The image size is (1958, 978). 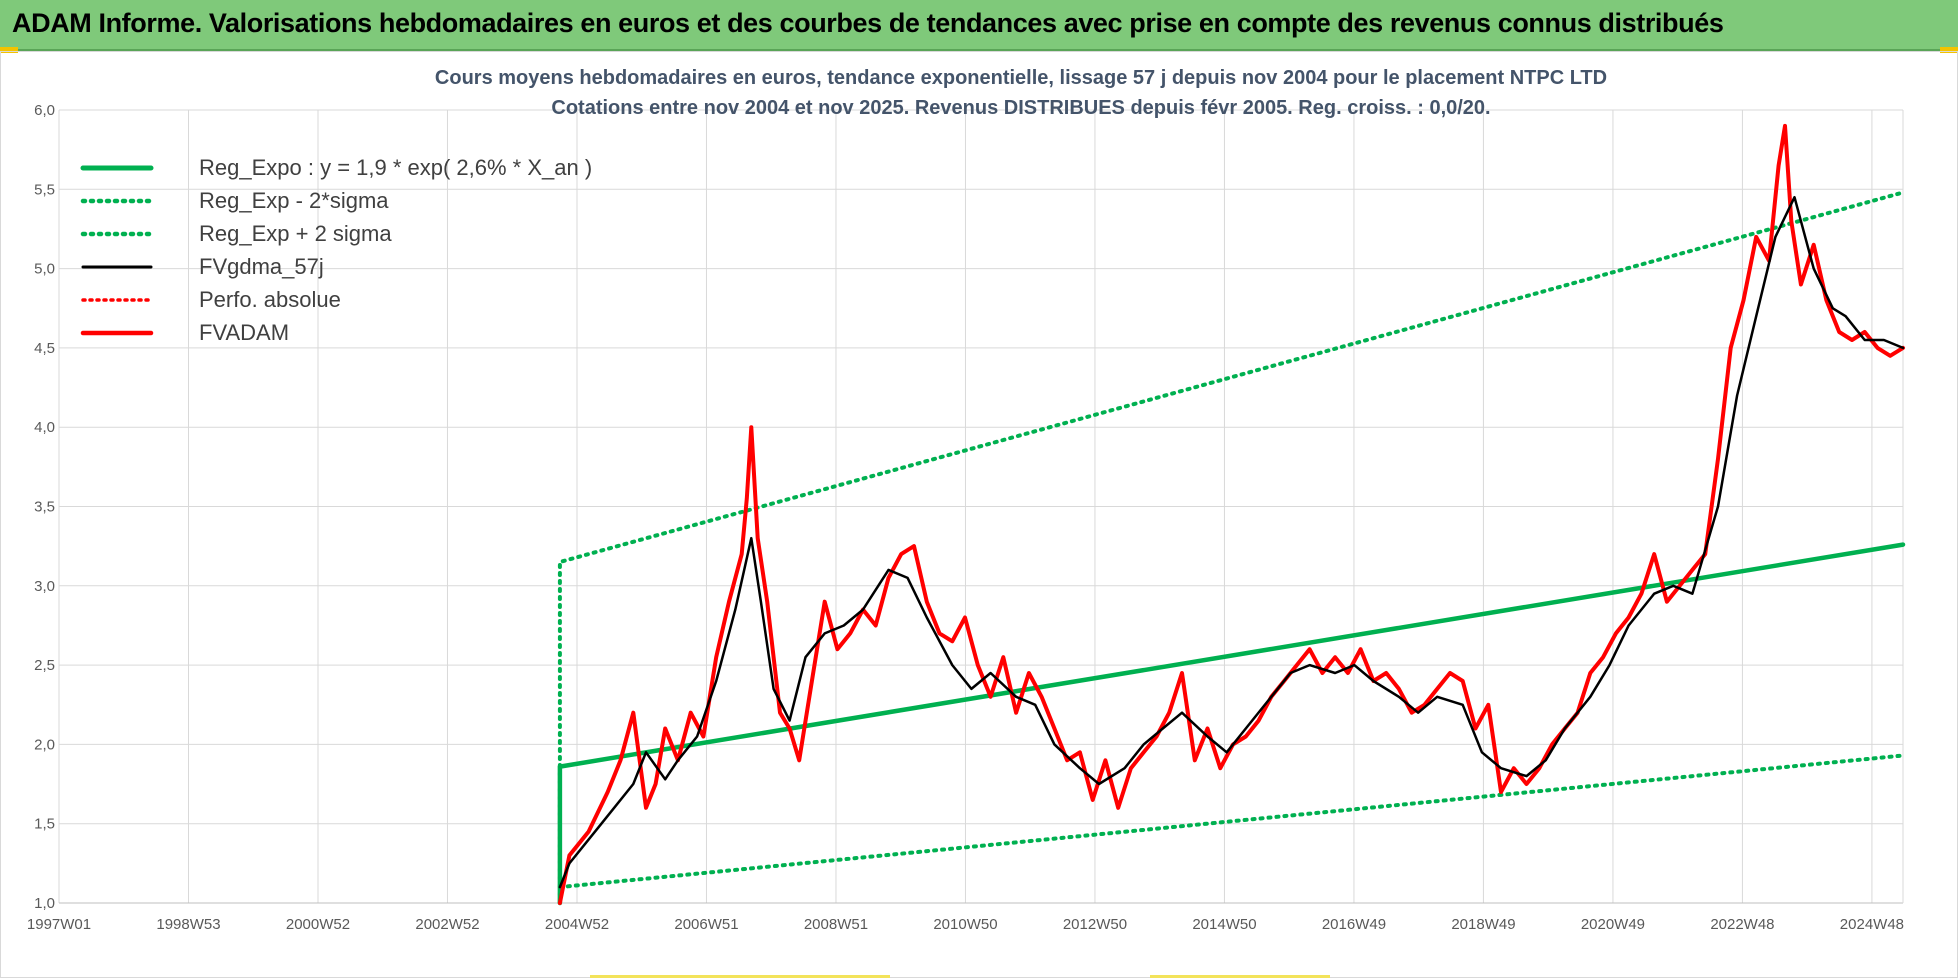 I want to click on y-tick-label: 6,0, so click(x=44, y=110).